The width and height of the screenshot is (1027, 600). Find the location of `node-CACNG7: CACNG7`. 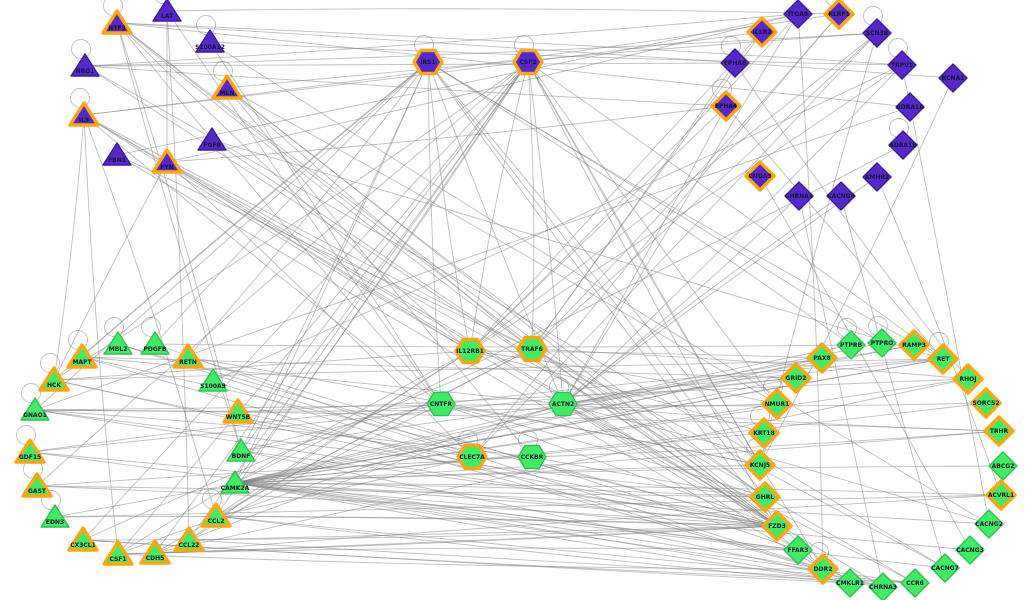

node-CACNG7: CACNG7 is located at coordinates (945, 568).